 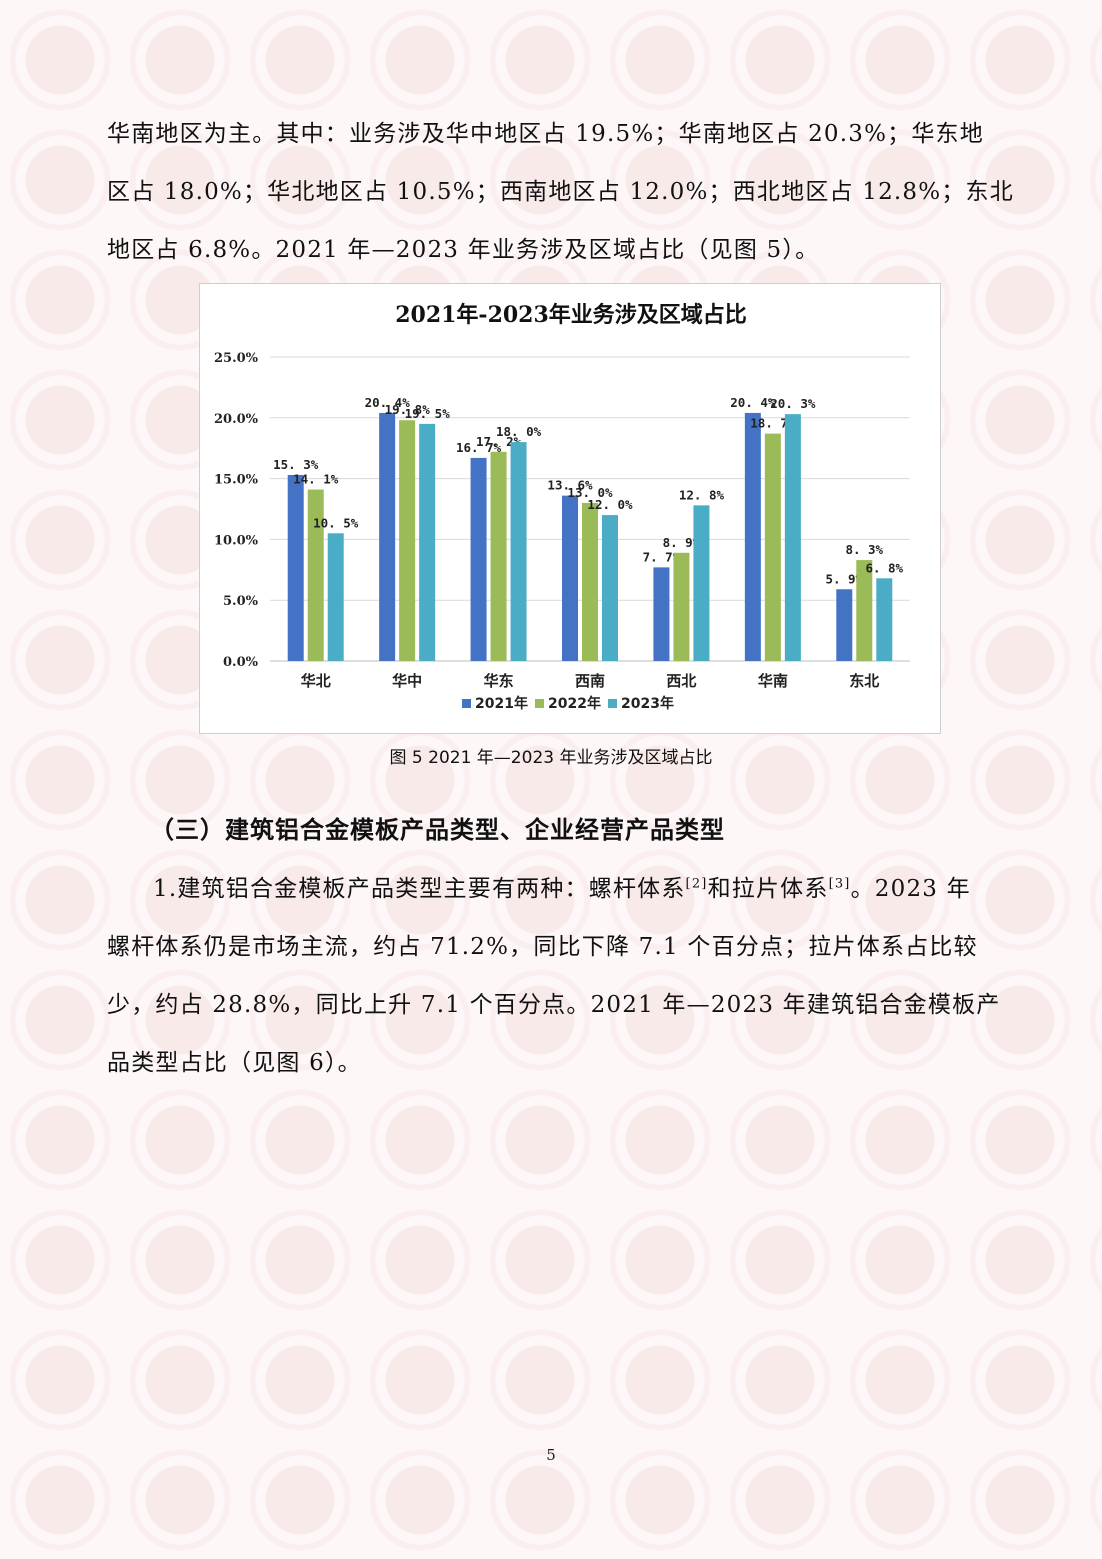 I want to click on reference-2: [2], so click(x=696, y=884).